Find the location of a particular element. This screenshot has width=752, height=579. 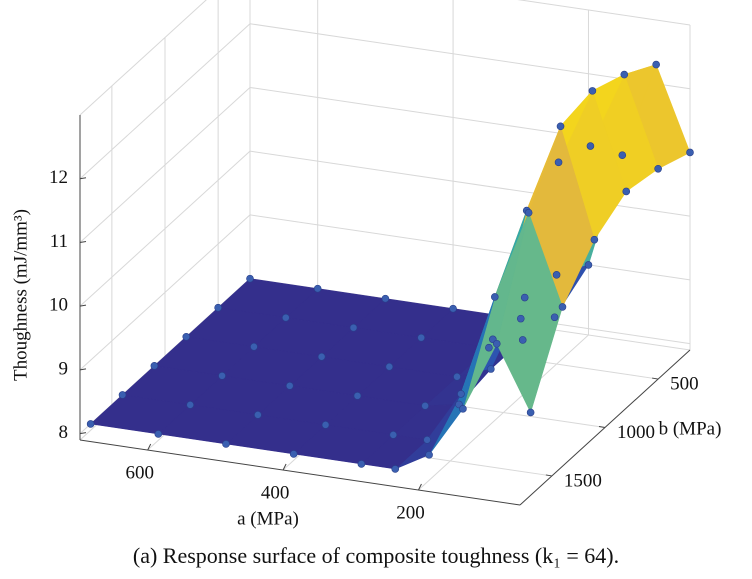

x-tick-label: 200 is located at coordinates (410, 512).